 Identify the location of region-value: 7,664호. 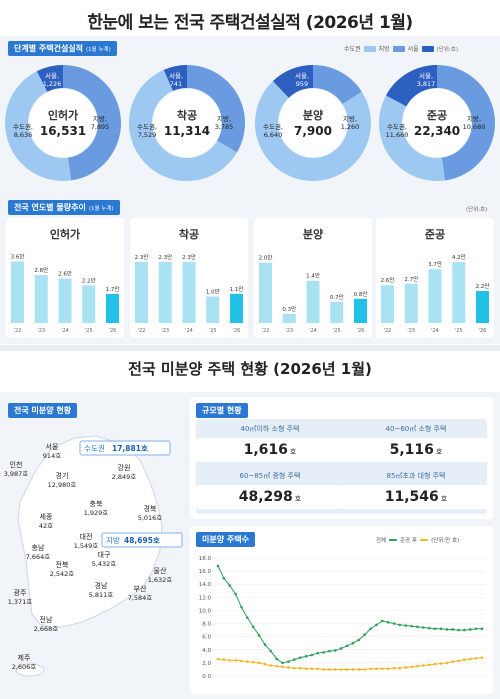
(38, 557).